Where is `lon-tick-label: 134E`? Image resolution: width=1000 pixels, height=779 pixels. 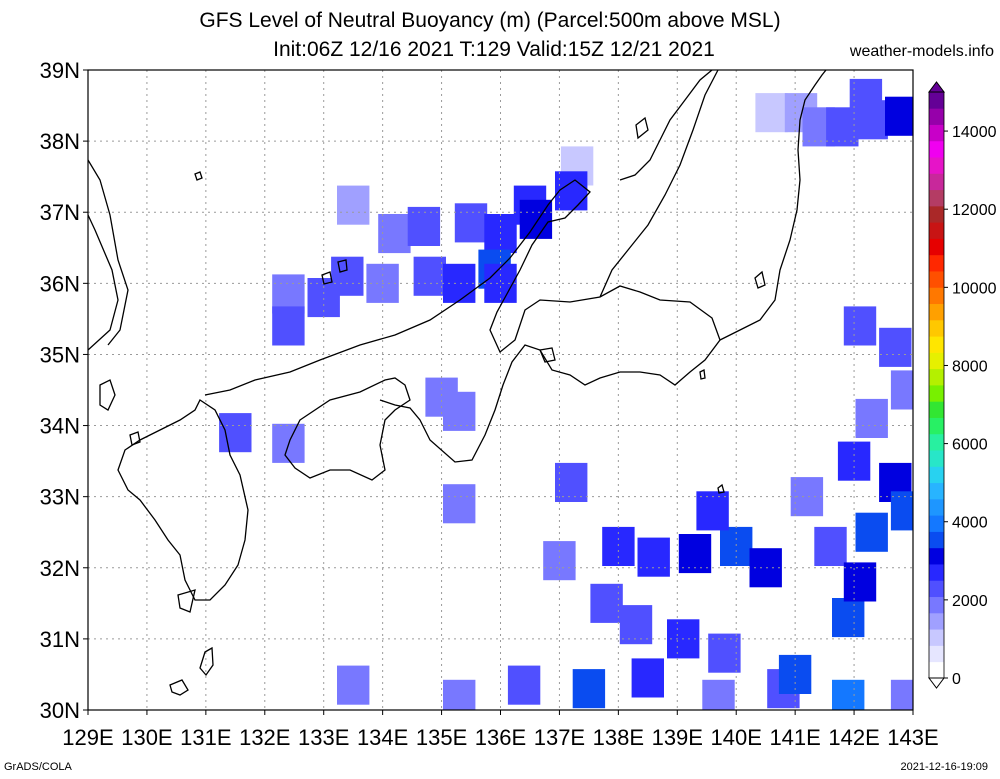 lon-tick-label: 134E is located at coordinates (382, 737).